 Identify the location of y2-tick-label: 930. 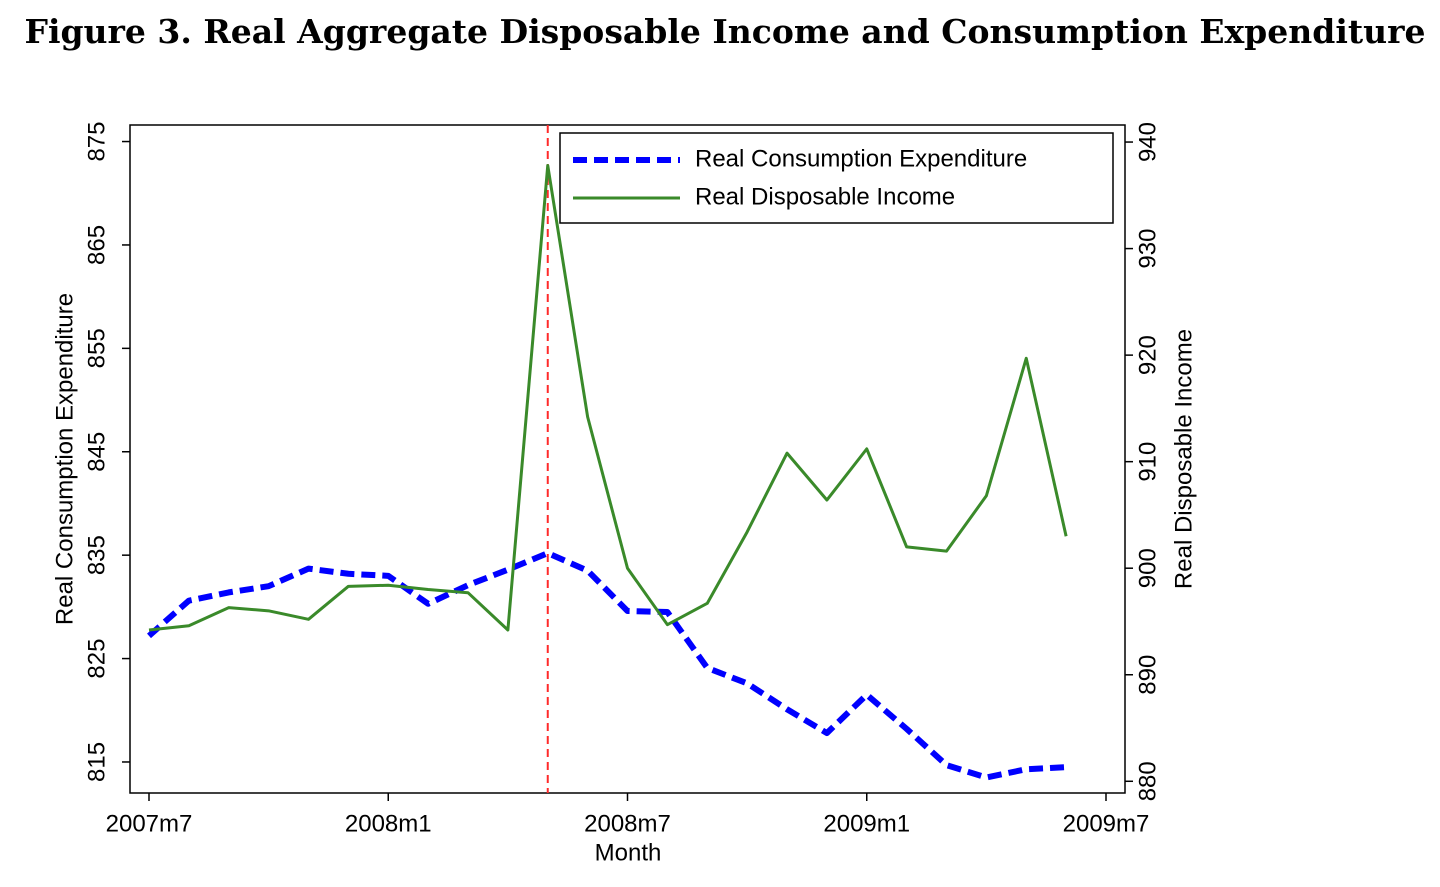
(1147, 249).